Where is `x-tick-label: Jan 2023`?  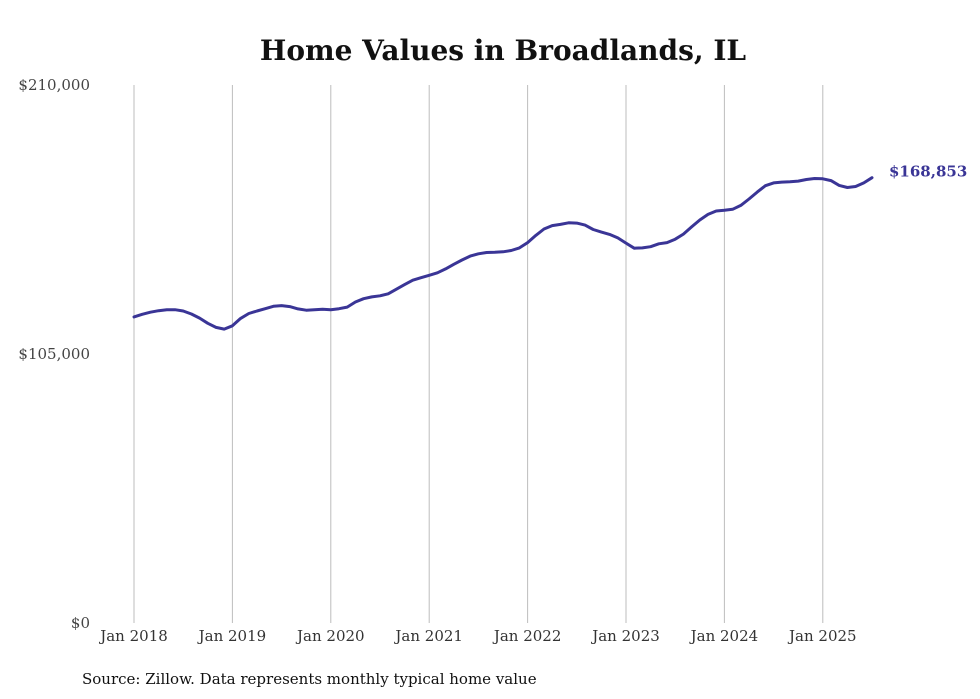
x-tick-label: Jan 2023 is located at coordinates (625, 636).